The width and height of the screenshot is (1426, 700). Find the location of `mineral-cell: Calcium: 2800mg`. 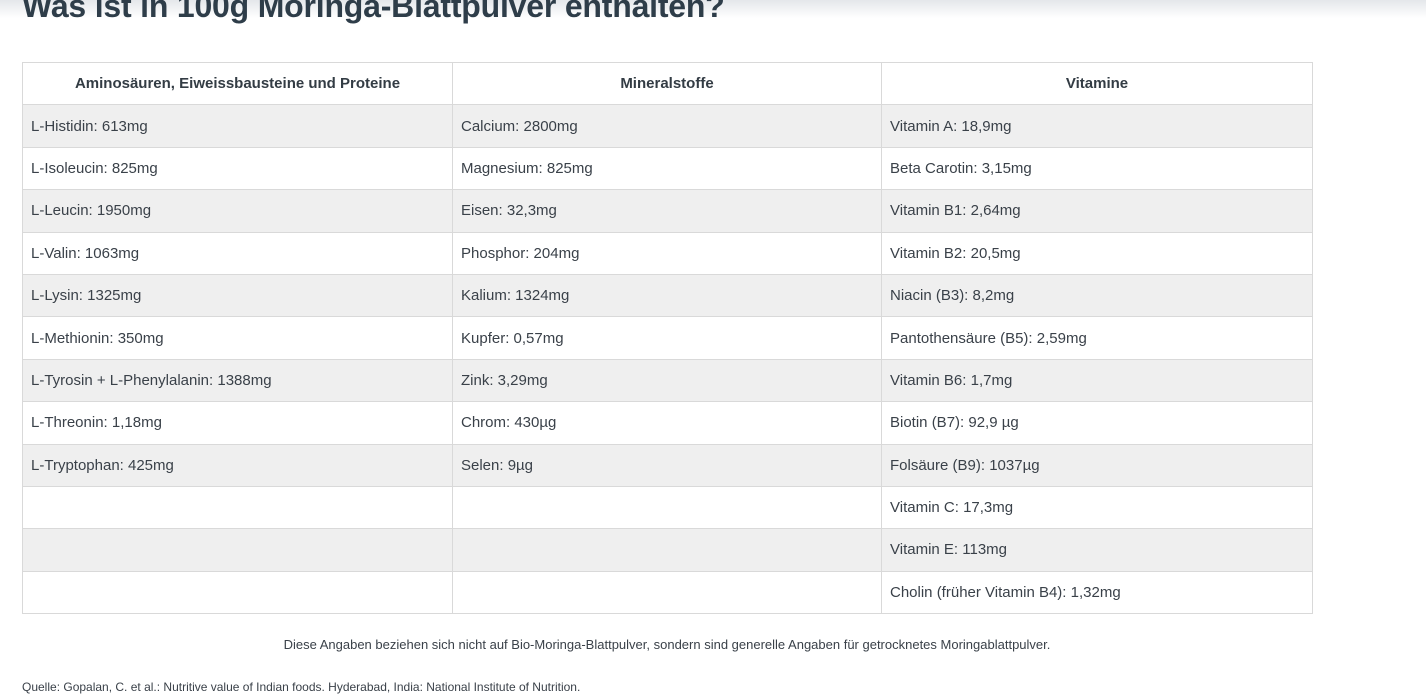

mineral-cell: Calcium: 2800mg is located at coordinates (667, 126).